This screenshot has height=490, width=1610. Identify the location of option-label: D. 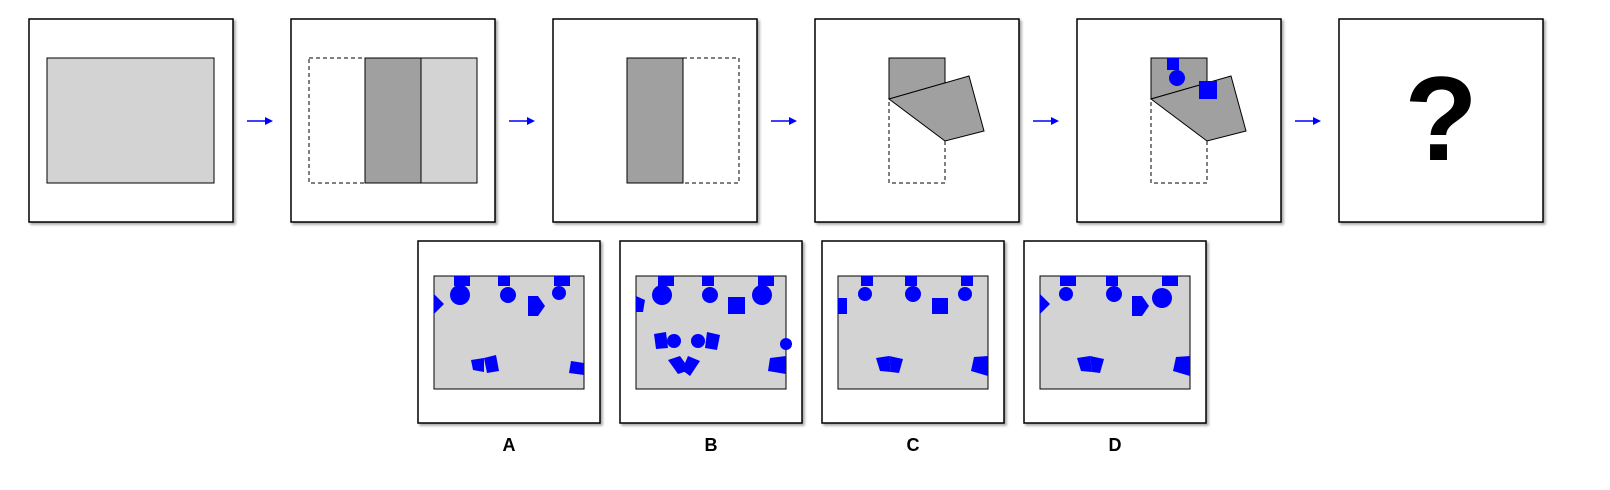
(1115, 445).